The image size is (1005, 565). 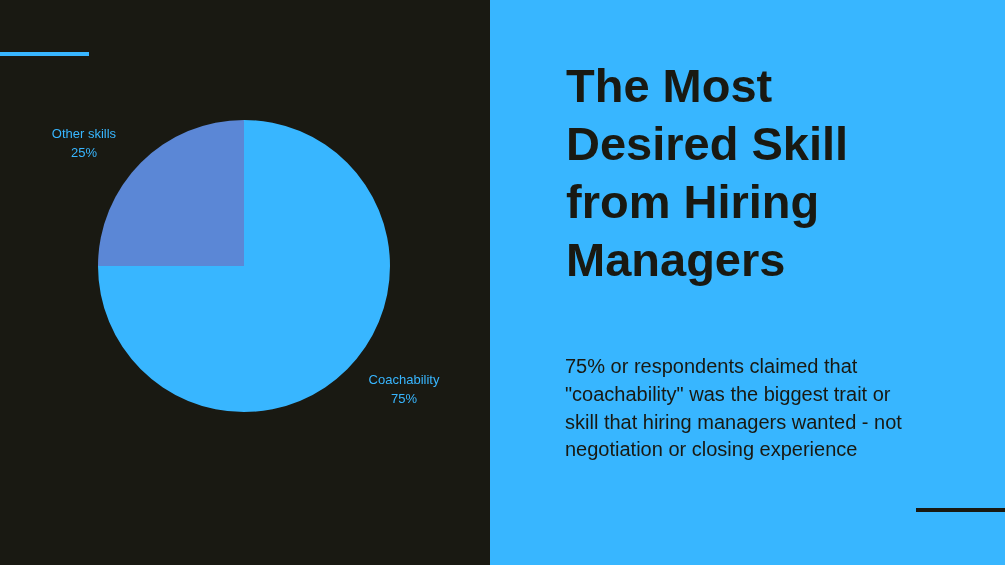 I want to click on data-label: 25%, so click(x=84, y=153).